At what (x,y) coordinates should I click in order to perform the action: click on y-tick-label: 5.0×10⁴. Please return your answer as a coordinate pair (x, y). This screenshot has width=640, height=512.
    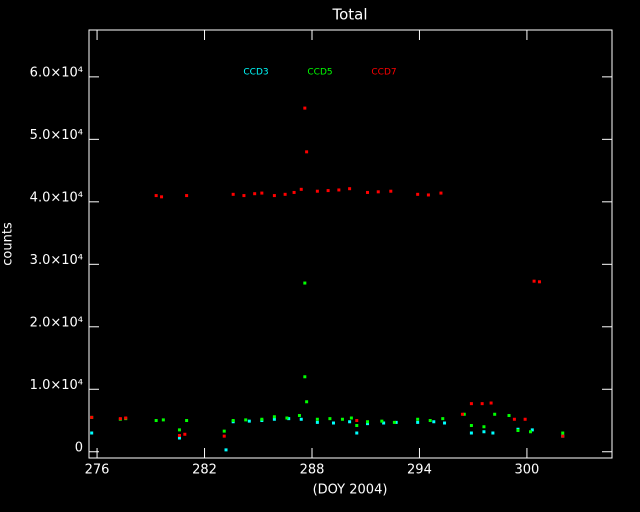
    Looking at the image, I should click on (56, 135).